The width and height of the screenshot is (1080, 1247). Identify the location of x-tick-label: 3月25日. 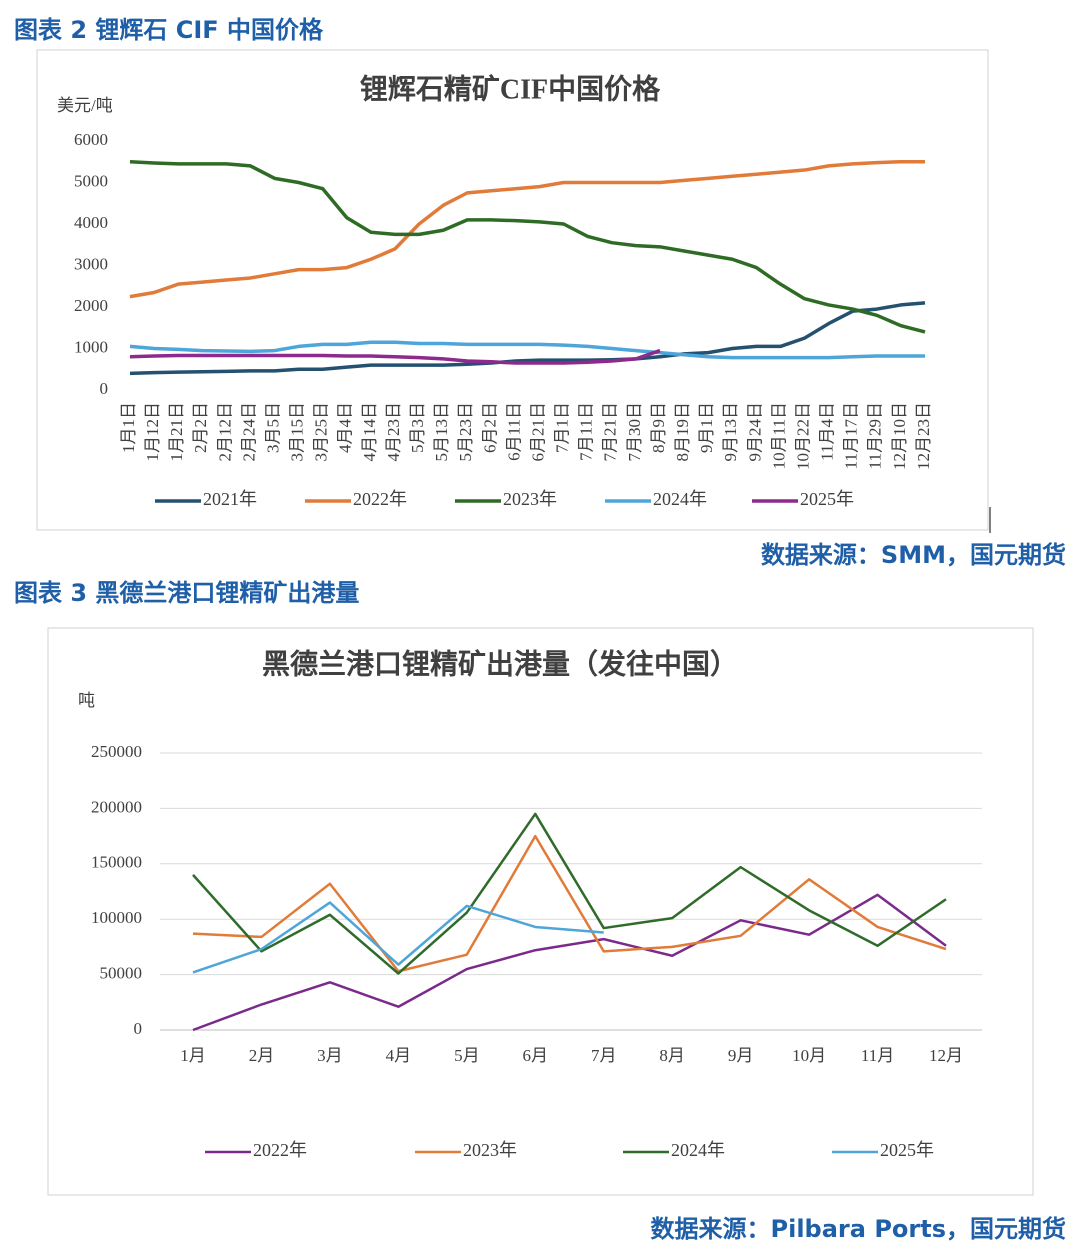
(321, 432).